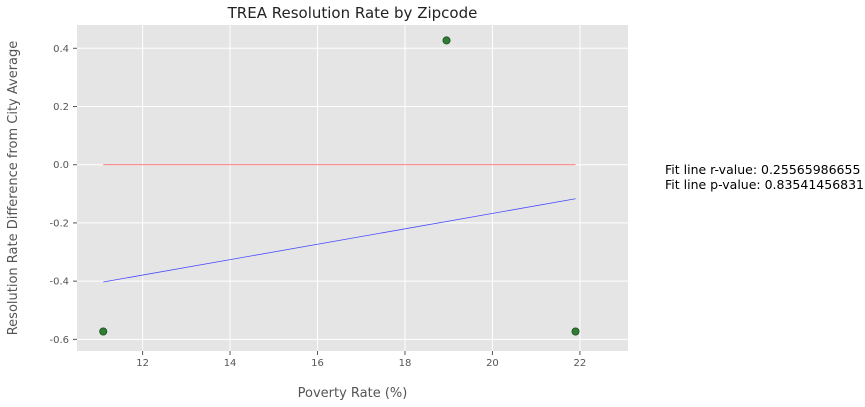  I want to click on fit-r-value-annotation: Fit line r-value: 0.25565986655, so click(762, 169).